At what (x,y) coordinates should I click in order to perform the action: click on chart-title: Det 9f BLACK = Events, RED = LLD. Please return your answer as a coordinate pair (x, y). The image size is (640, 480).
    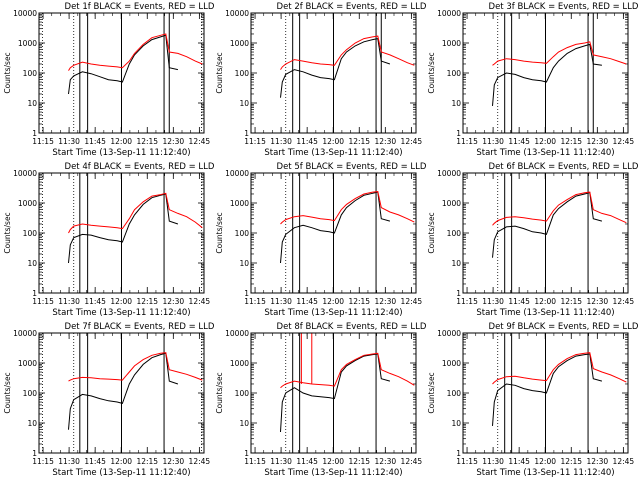
    Looking at the image, I should click on (564, 327).